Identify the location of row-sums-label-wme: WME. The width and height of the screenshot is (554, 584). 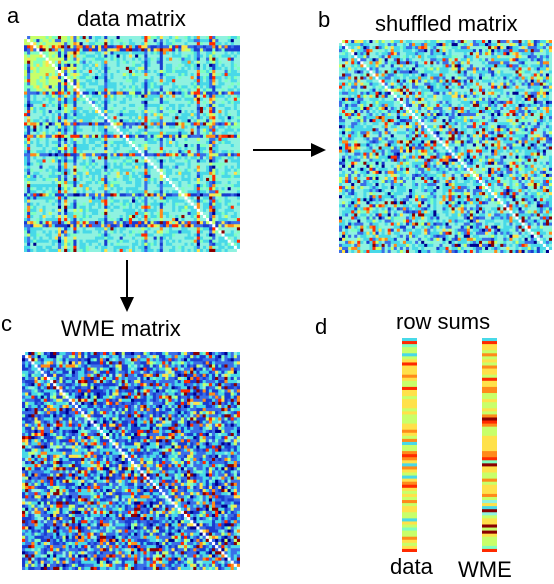
(485, 569).